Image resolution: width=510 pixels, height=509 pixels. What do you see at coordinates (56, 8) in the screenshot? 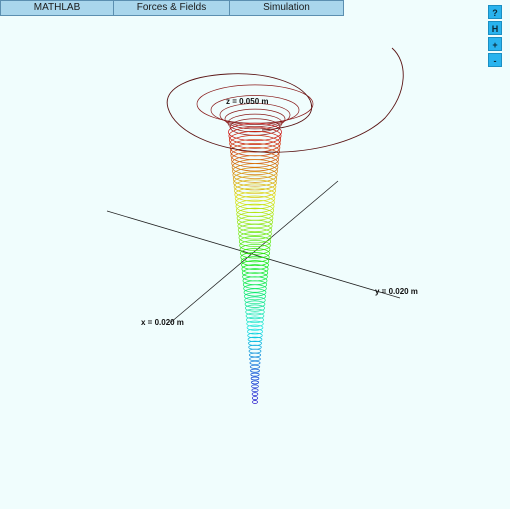
I see `tab-mathlab: MATHLAB` at bounding box center [56, 8].